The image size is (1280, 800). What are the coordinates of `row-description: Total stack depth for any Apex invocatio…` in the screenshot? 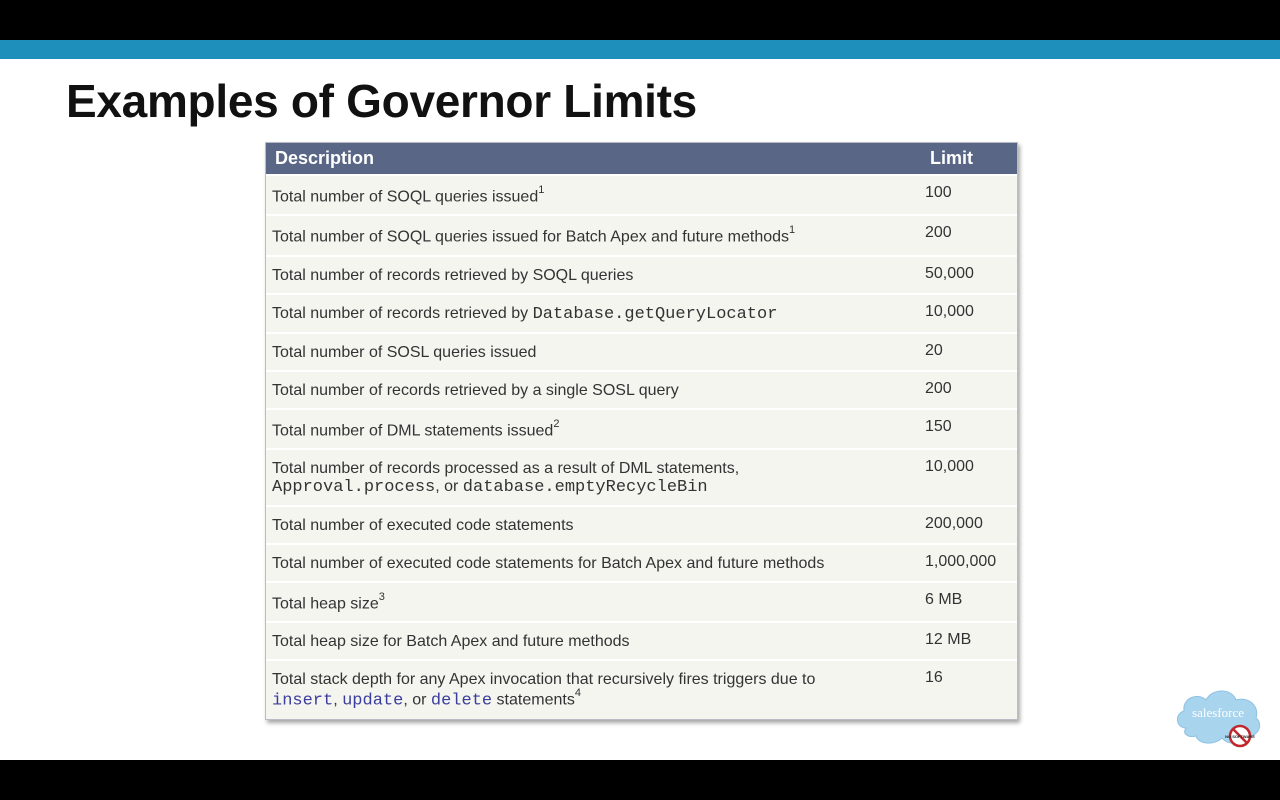 It's located at (591, 689).